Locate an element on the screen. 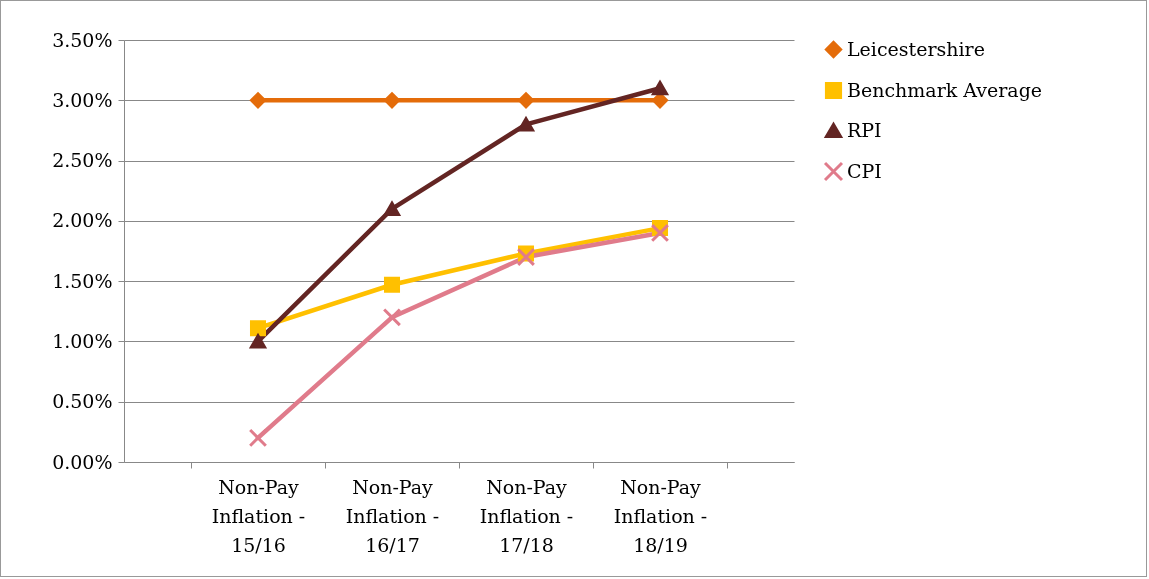 Image resolution: width=1149 pixels, height=579 pixels. y-tick-label: 2.00% is located at coordinates (82, 220).